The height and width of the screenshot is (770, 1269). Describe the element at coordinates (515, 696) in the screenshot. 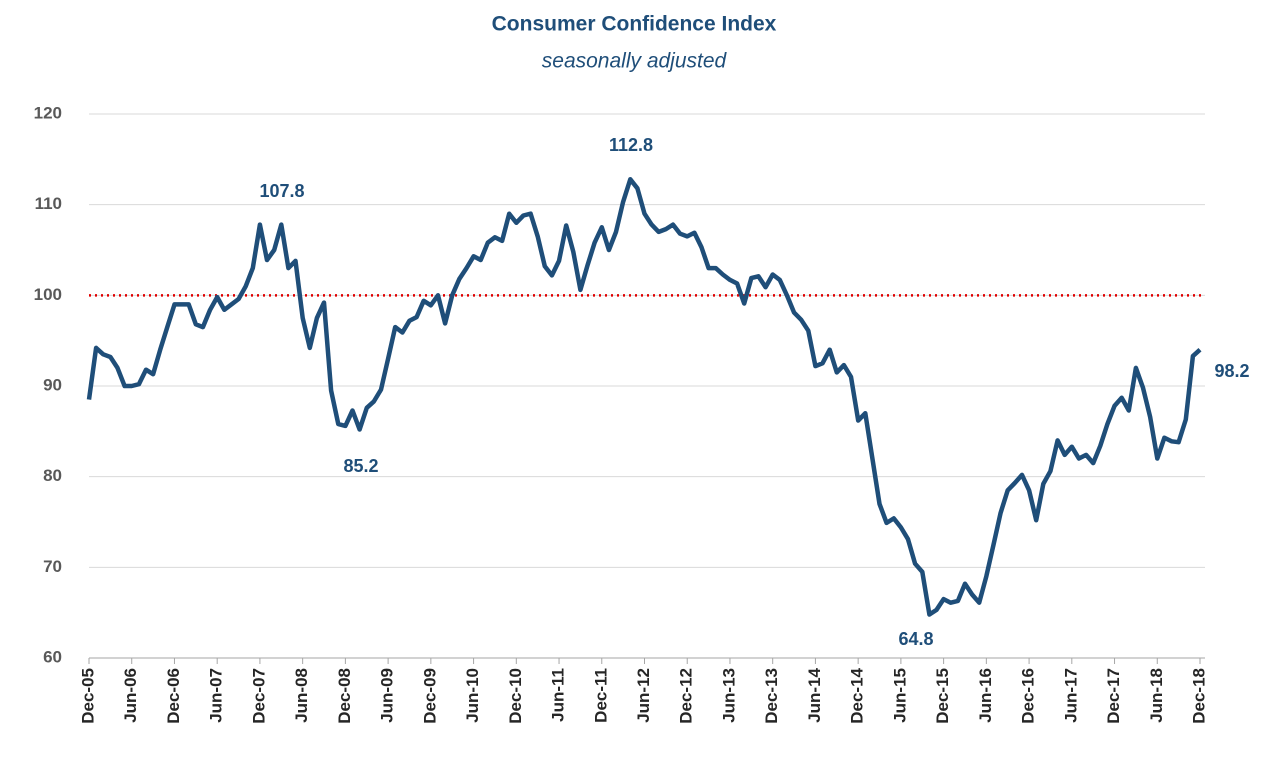

I see `x-tick-label: Dec-10` at that location.